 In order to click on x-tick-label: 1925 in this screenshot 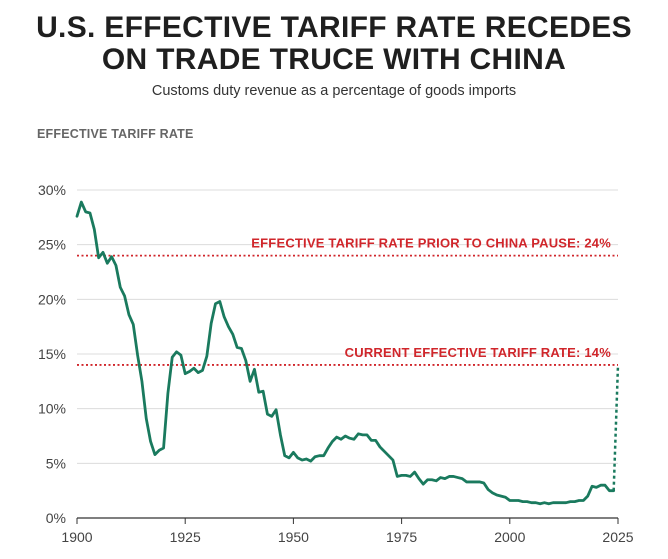, I will do `click(185, 537)`.